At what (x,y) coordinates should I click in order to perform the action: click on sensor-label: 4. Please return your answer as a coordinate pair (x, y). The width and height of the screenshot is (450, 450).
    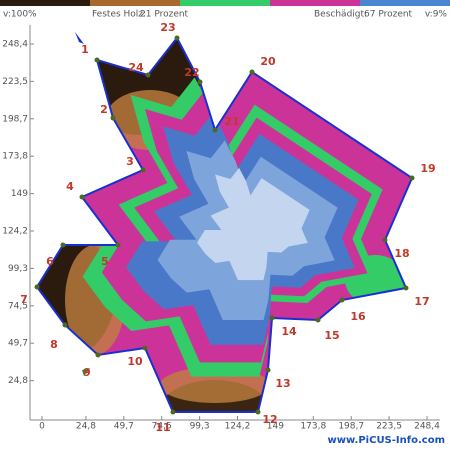
    Looking at the image, I should click on (70, 186).